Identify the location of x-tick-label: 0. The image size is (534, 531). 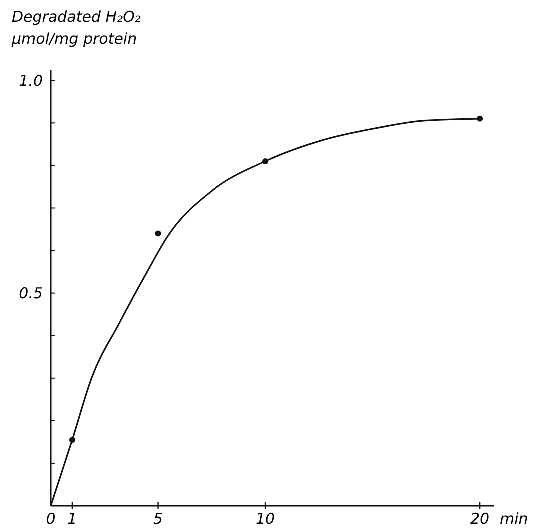
(51, 519).